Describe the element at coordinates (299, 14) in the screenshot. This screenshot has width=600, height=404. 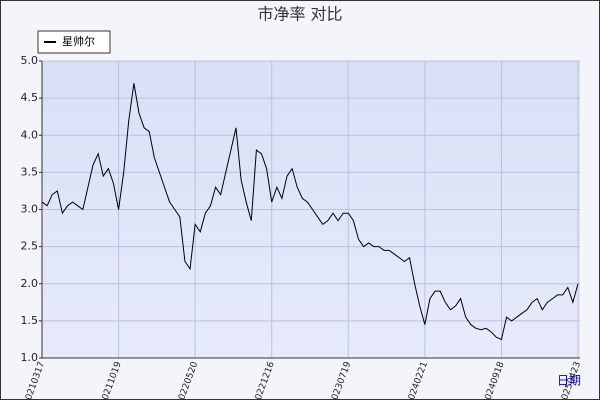
I see `chart-title: 市净率 对比` at that location.